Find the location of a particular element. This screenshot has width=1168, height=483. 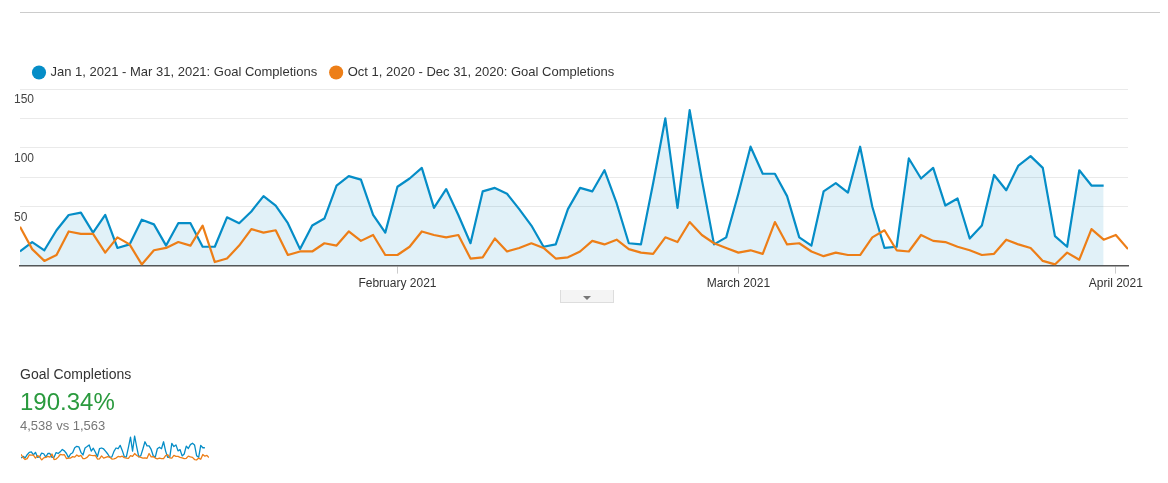

y-tick-label: 50 is located at coordinates (21, 217).